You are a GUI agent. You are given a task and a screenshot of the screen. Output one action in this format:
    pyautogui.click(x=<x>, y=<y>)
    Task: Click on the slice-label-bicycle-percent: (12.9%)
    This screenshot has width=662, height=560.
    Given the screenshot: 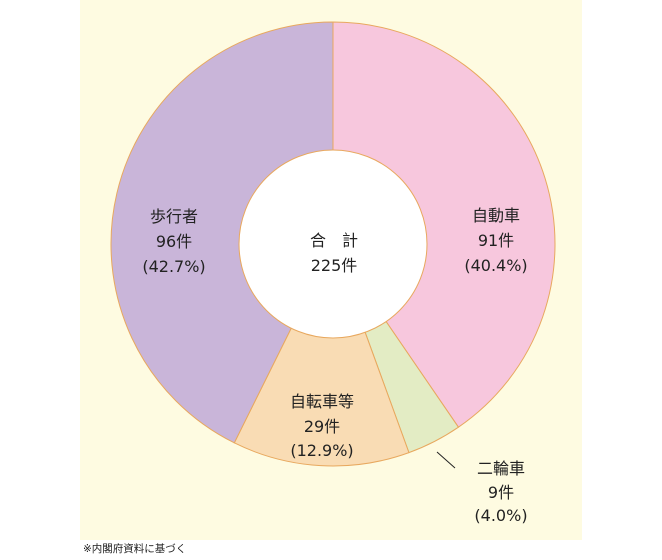 What is the action you would take?
    pyautogui.click(x=321, y=450)
    